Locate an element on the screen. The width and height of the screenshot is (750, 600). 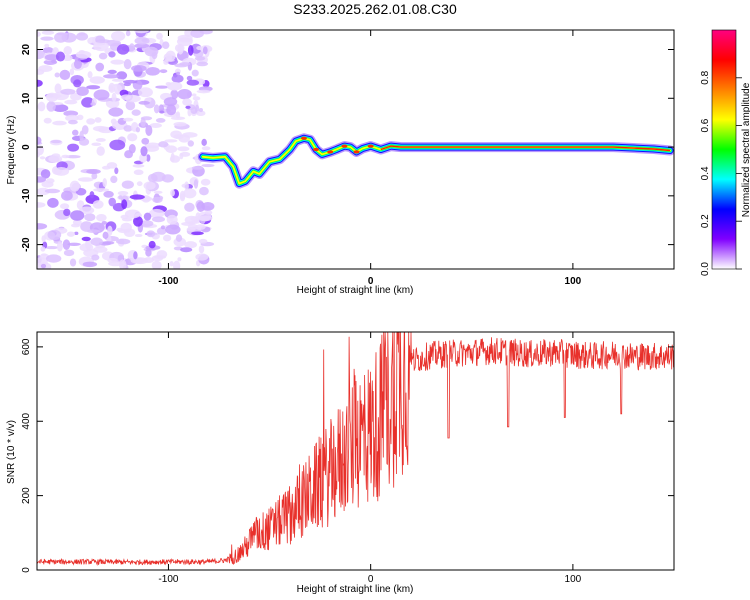
colorbar-ticks: 0.0 0.2 0.4 0.6 0.8 is located at coordinates (721, 173).